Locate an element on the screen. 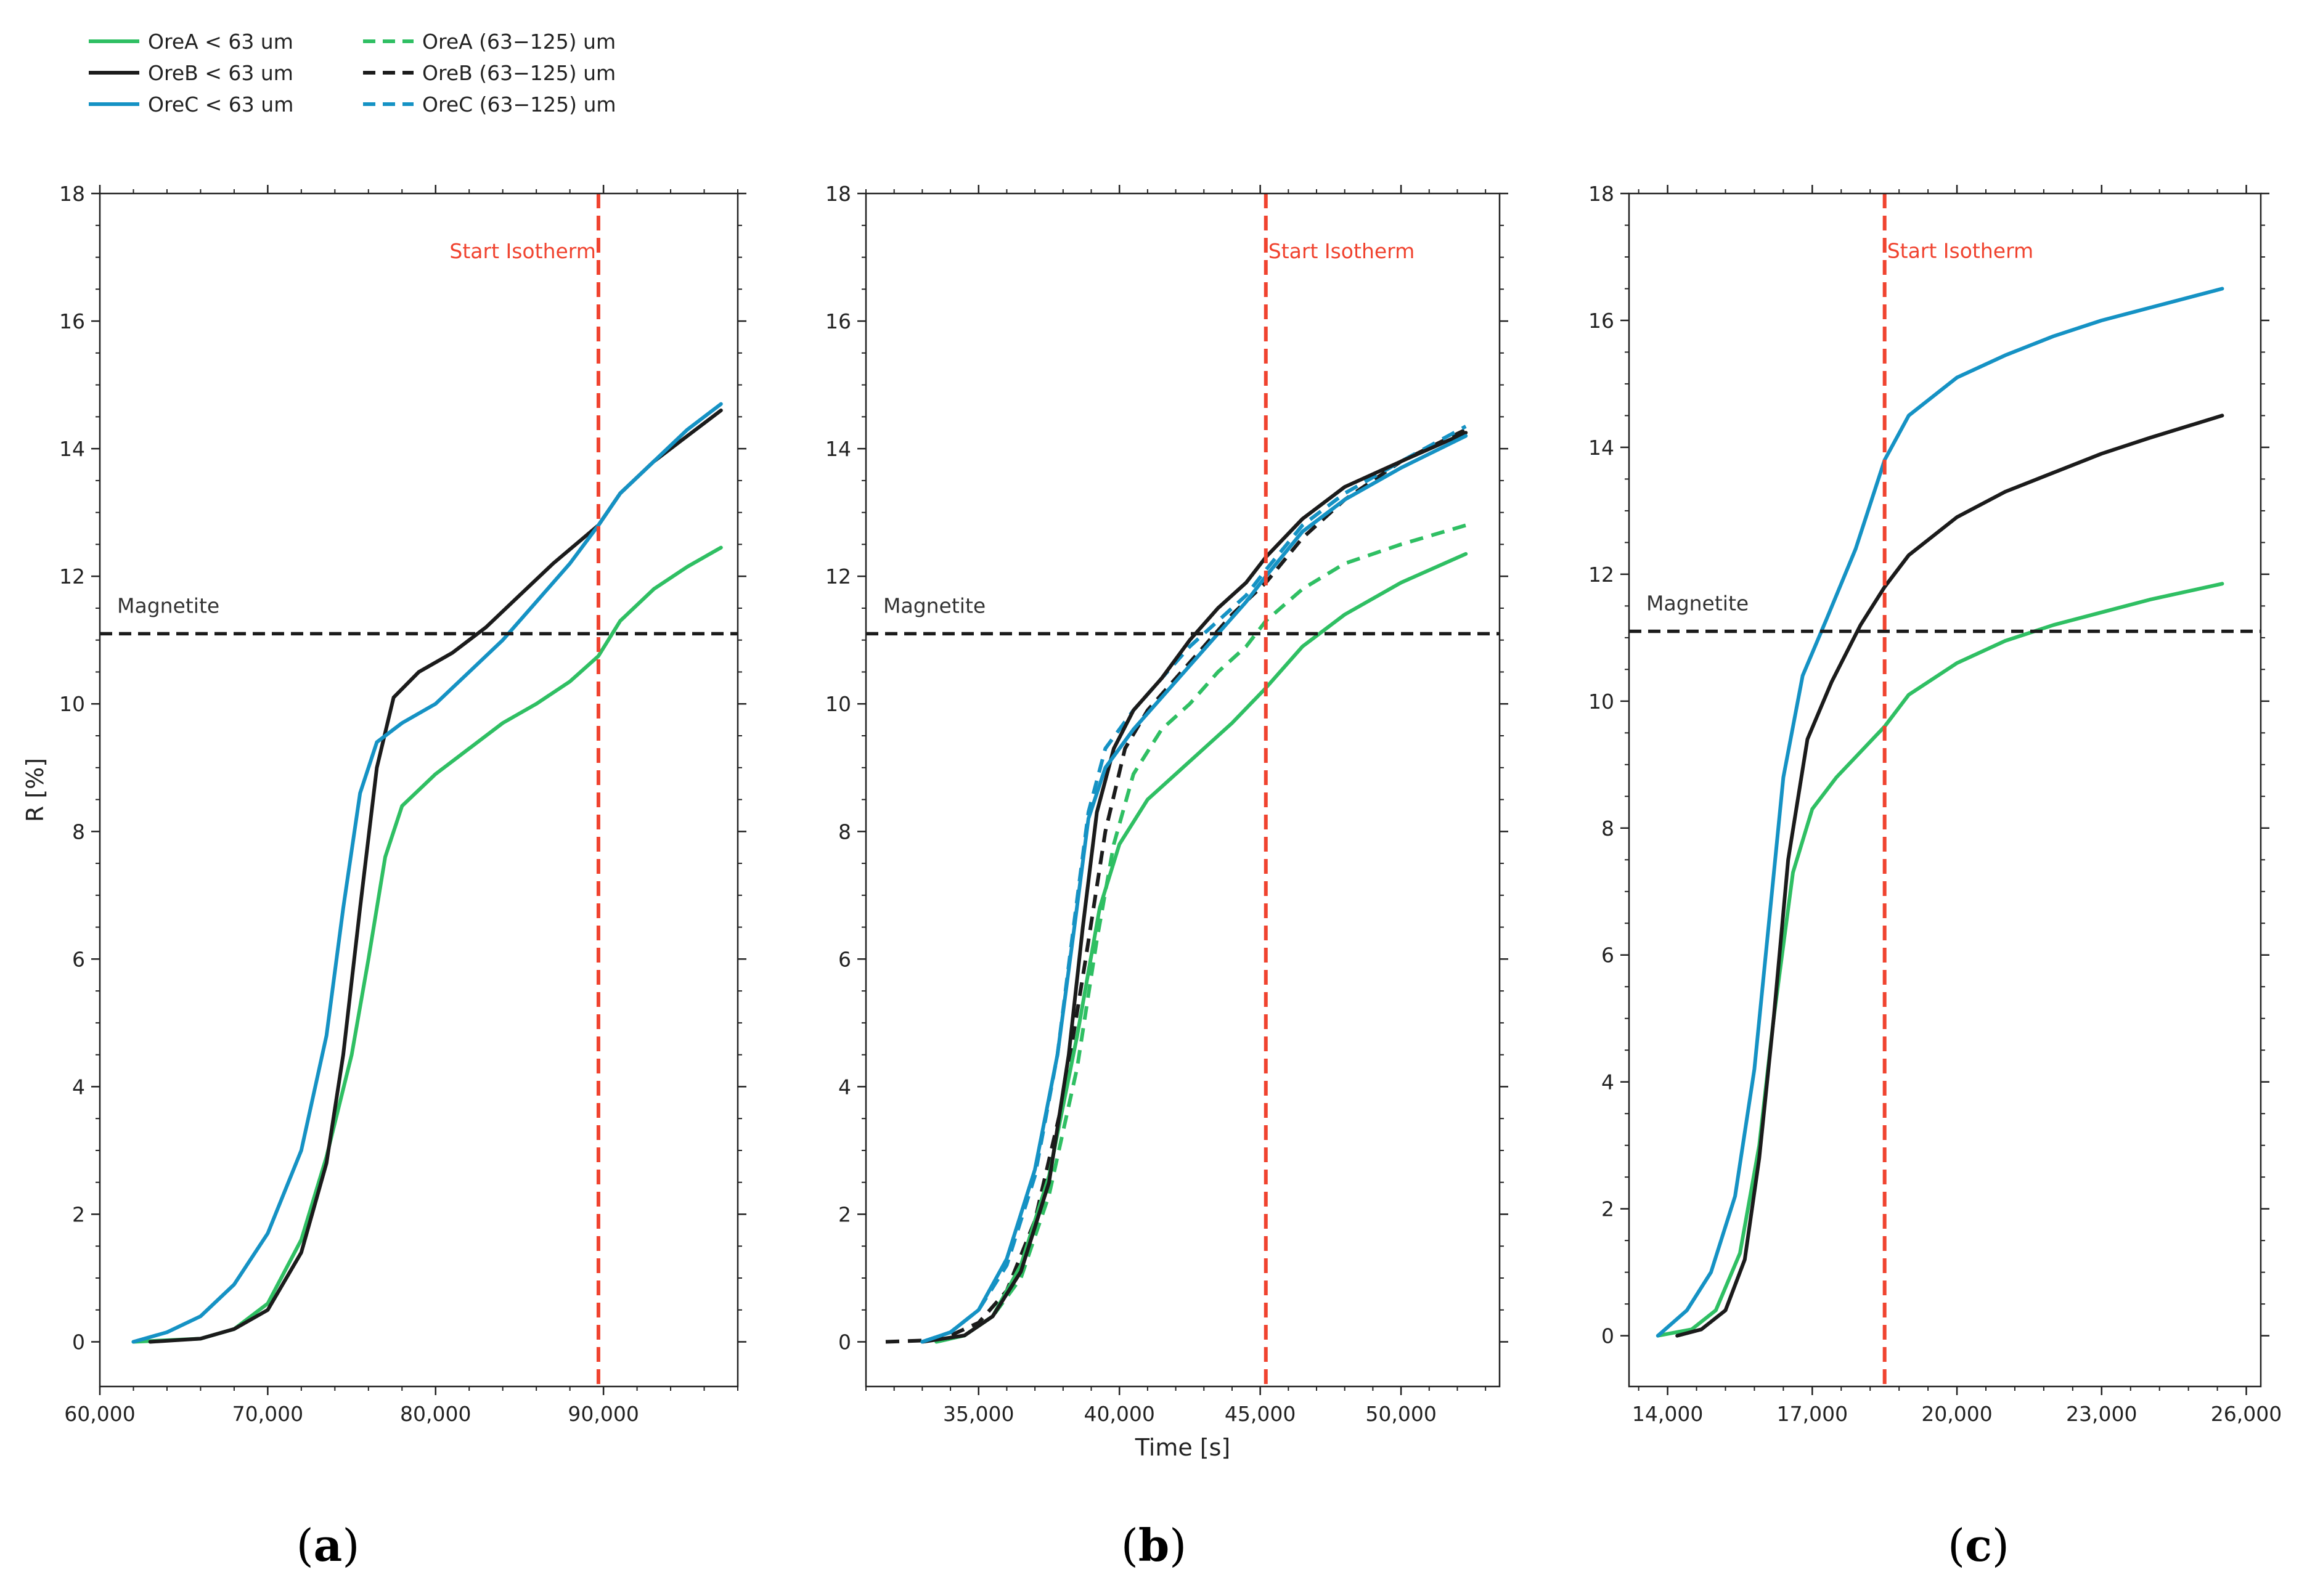  x-tick-label: 80,000 is located at coordinates (435, 1414).